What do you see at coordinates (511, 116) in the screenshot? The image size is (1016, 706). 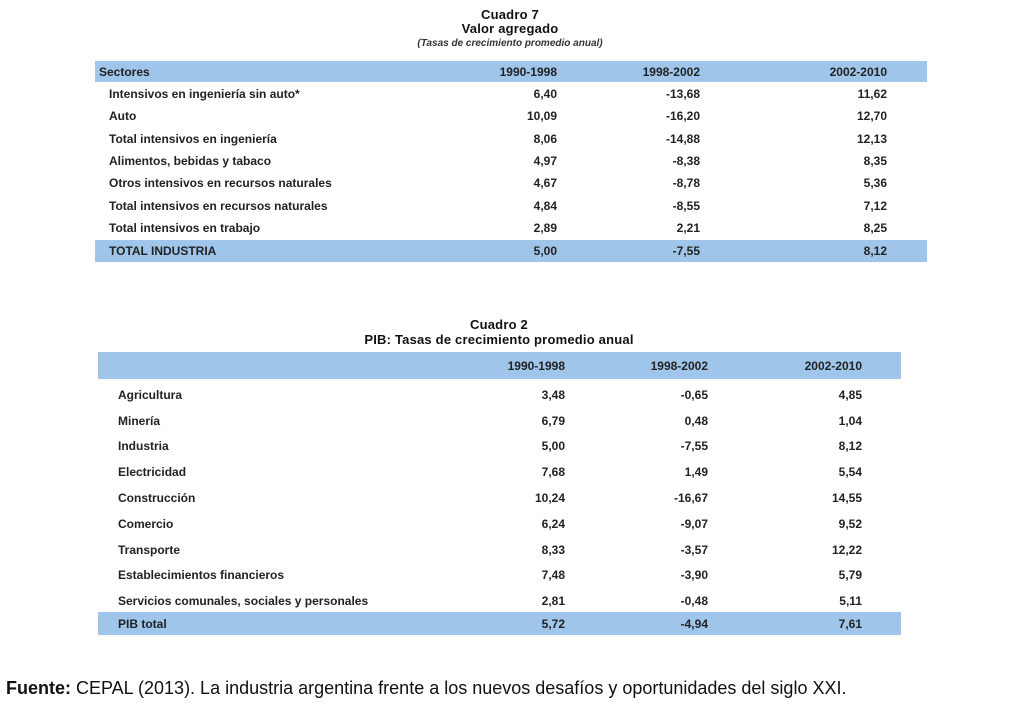 I see `table-row: Auto 10,09 -16,20 12,70` at bounding box center [511, 116].